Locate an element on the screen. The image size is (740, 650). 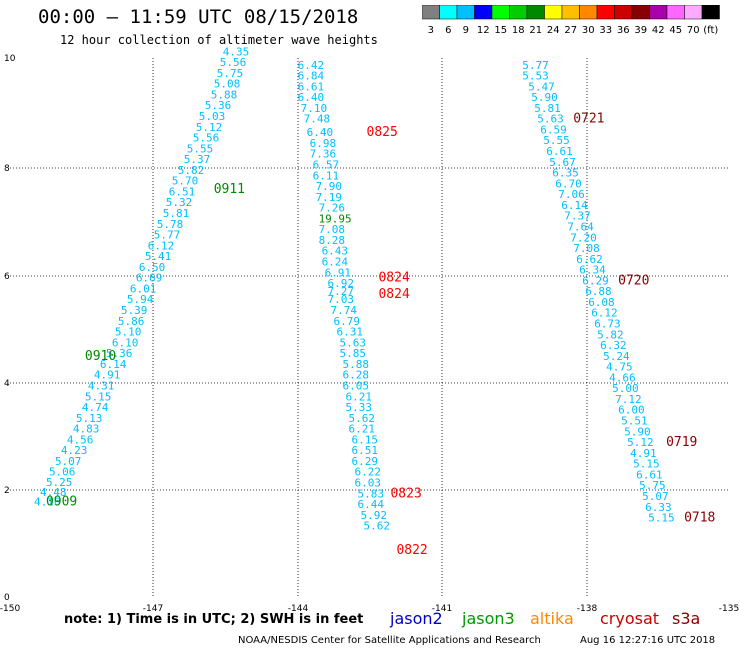
wave-height-value: 19.95 is located at coordinates (335, 218).